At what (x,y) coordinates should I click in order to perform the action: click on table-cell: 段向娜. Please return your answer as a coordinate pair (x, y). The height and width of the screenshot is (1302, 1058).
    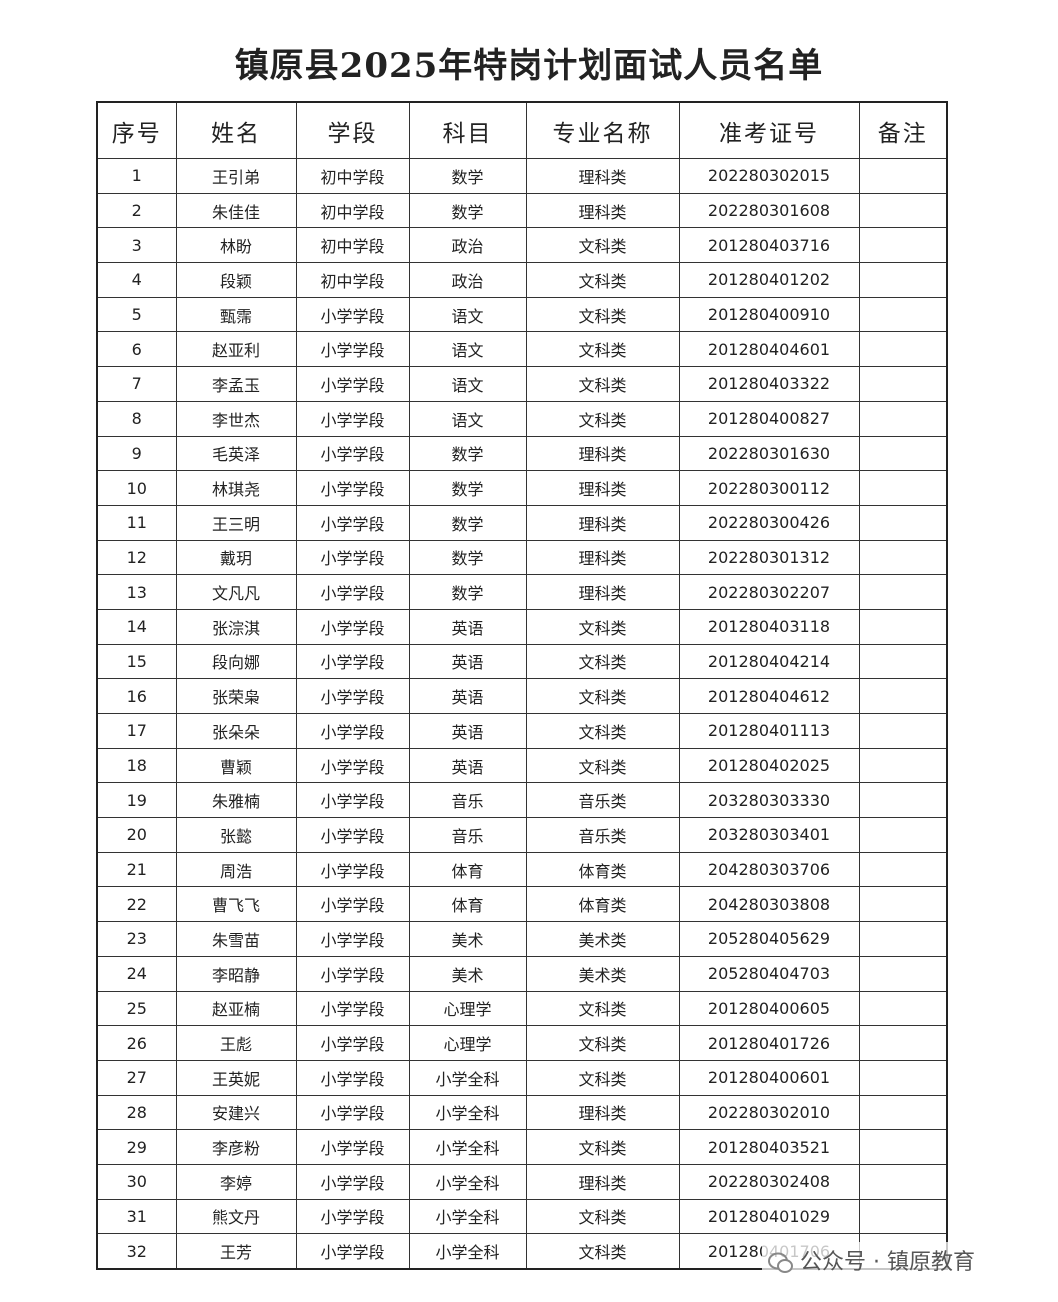
    Looking at the image, I should click on (236, 661).